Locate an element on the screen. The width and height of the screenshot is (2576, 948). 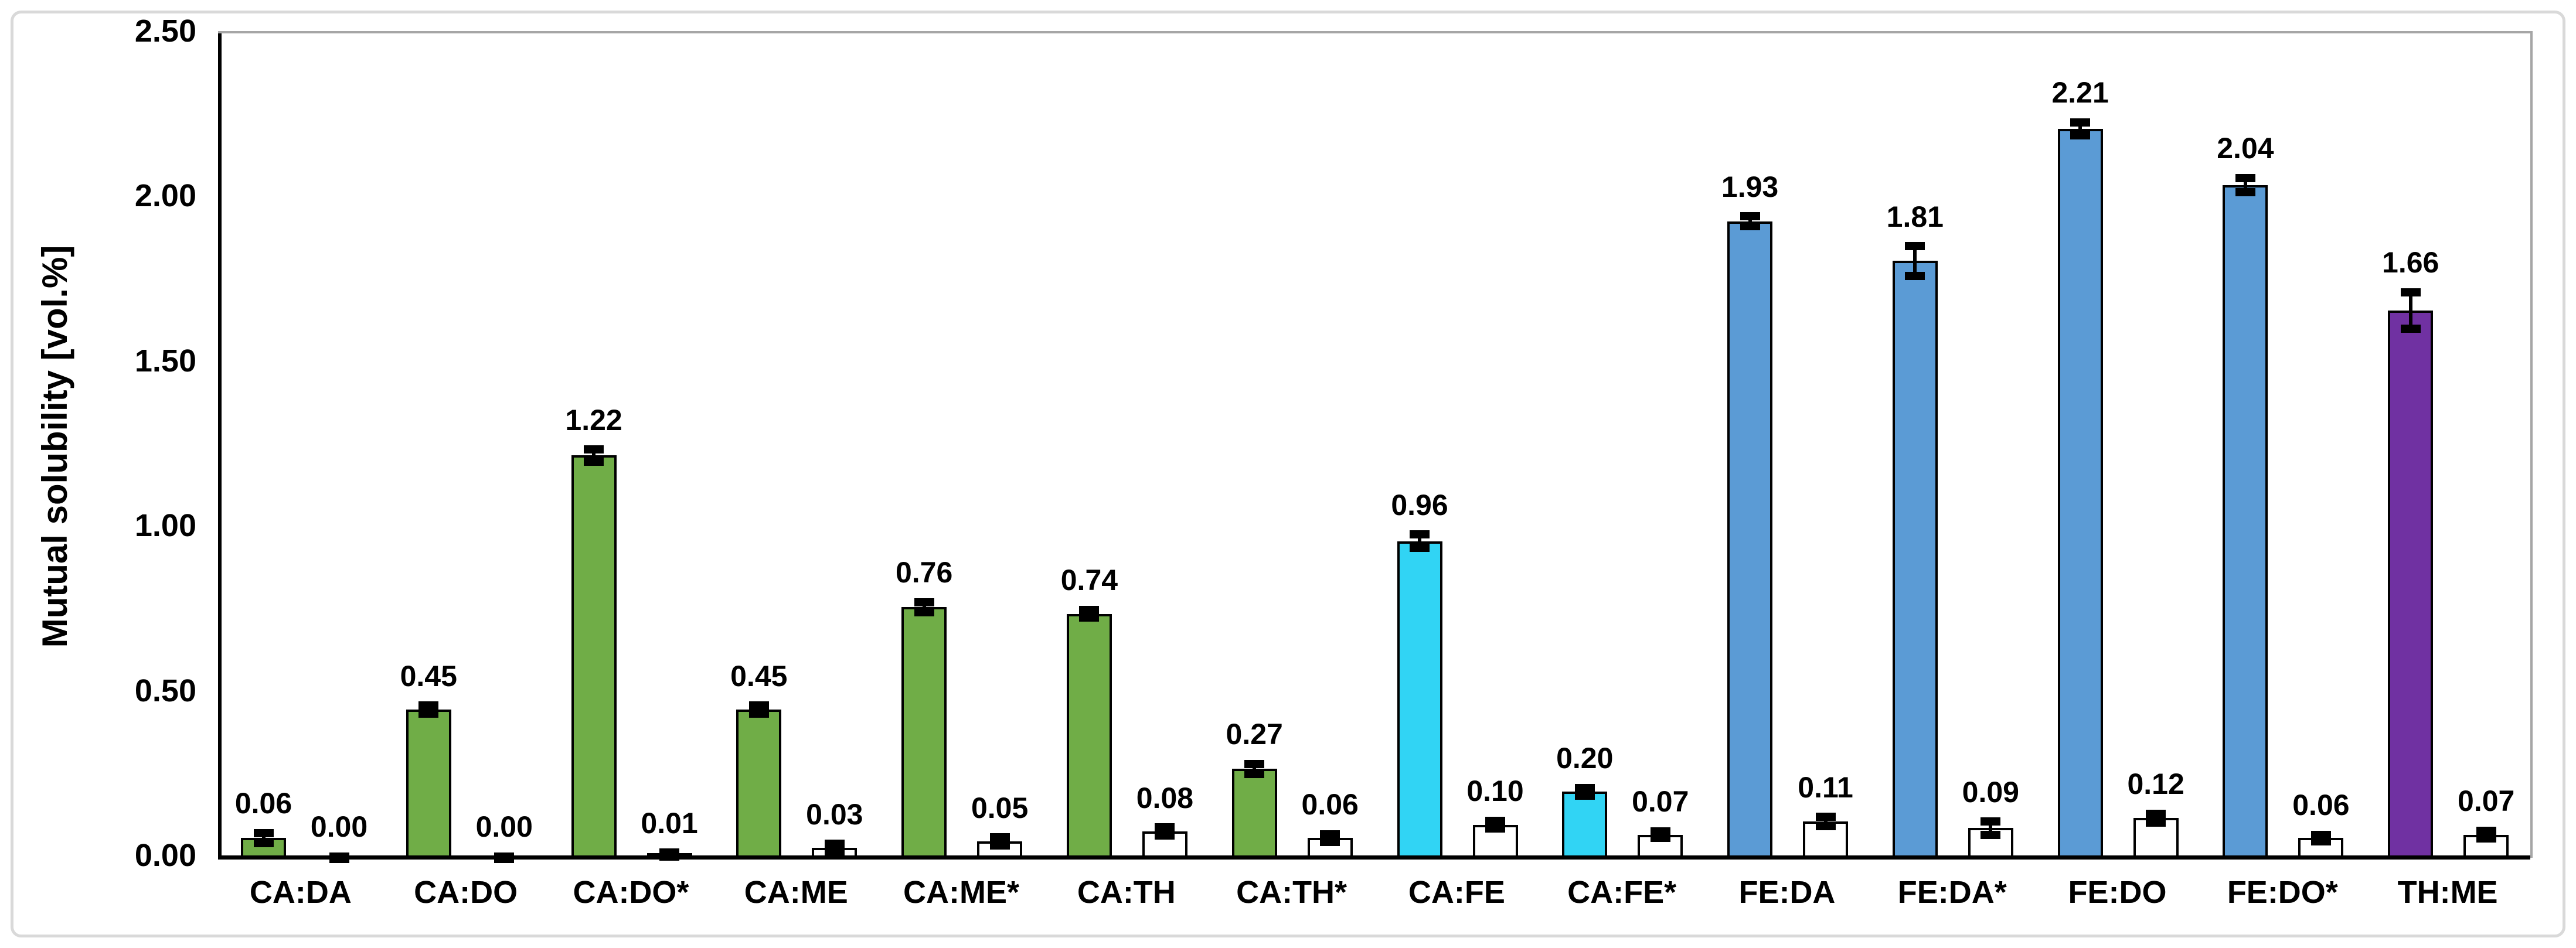
value-label: 2.21 is located at coordinates (2080, 93).